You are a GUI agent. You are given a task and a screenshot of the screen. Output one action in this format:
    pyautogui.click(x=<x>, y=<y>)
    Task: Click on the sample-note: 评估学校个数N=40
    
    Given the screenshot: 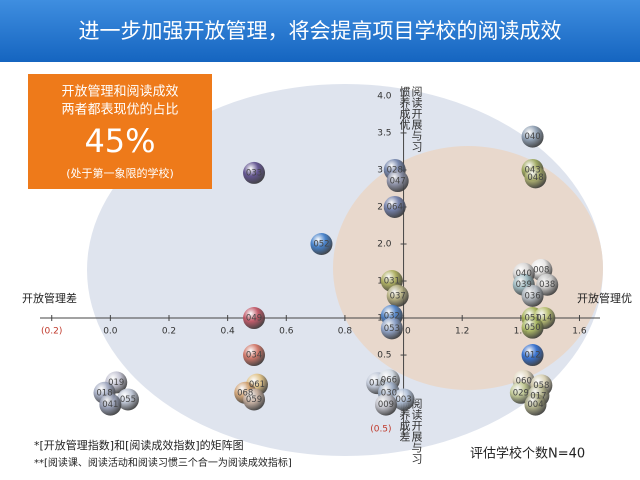 What is the action you would take?
    pyautogui.click(x=527, y=454)
    